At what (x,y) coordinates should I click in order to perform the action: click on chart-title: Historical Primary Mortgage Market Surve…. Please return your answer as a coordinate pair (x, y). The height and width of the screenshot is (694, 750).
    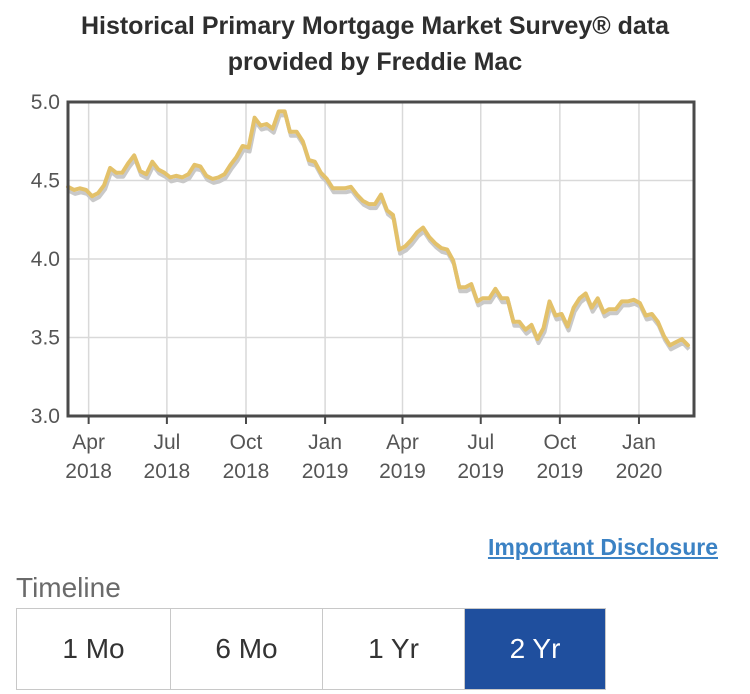
    Looking at the image, I should click on (375, 44).